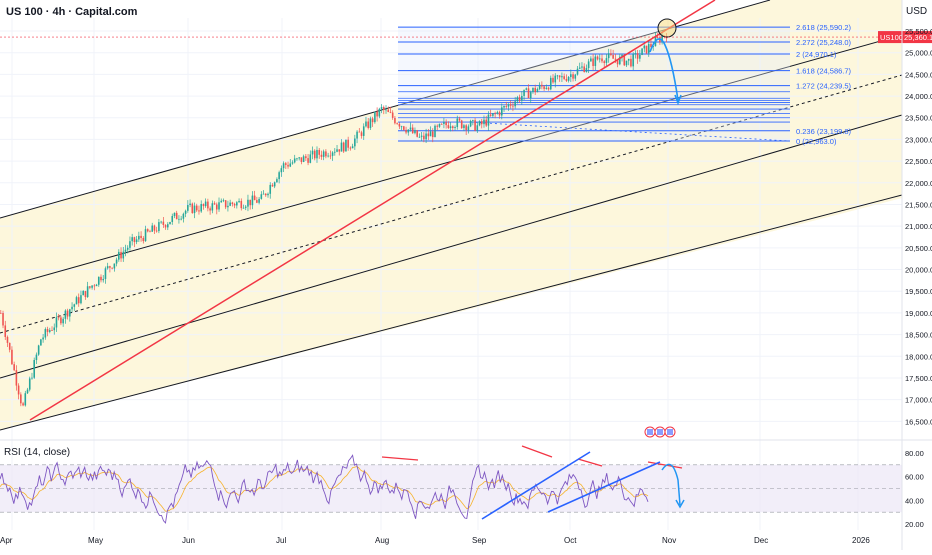  What do you see at coordinates (918, 356) in the screenshot?
I see `y-tick-label: 18,000.0` at bounding box center [918, 356].